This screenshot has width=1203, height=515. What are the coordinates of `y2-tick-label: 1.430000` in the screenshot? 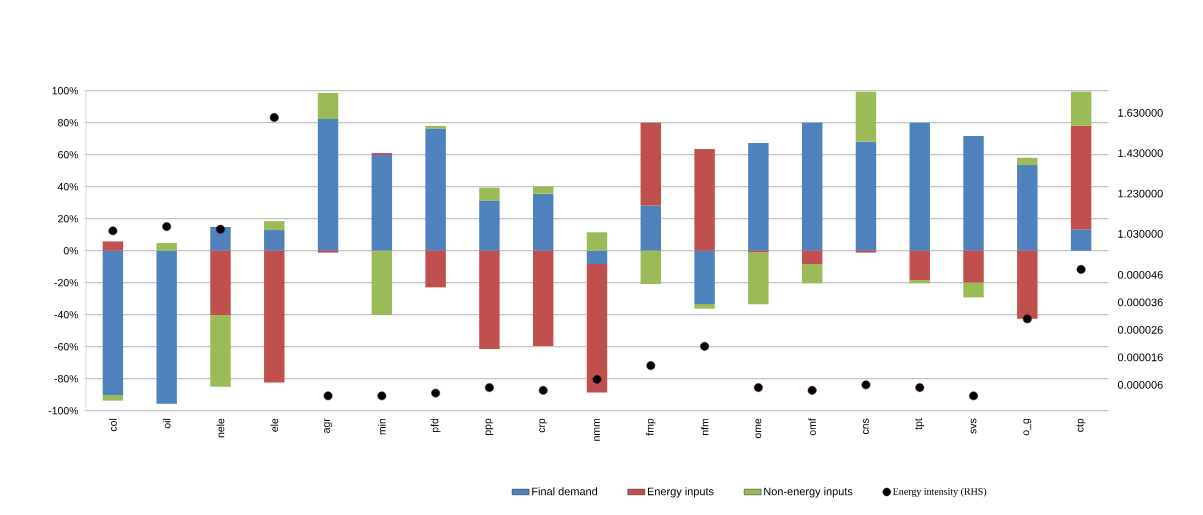 It's located at (1140, 153).